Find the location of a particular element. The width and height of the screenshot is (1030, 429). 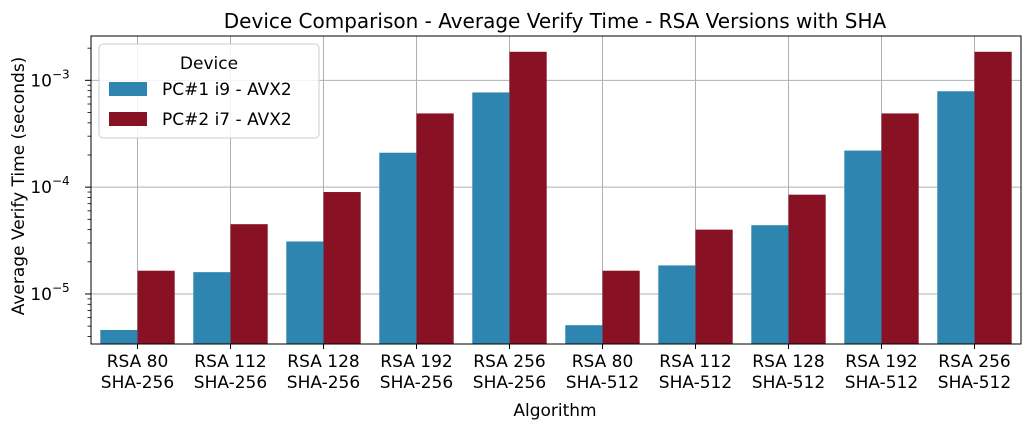

y-tick-label: 10⁻⁴ is located at coordinates (49, 186).